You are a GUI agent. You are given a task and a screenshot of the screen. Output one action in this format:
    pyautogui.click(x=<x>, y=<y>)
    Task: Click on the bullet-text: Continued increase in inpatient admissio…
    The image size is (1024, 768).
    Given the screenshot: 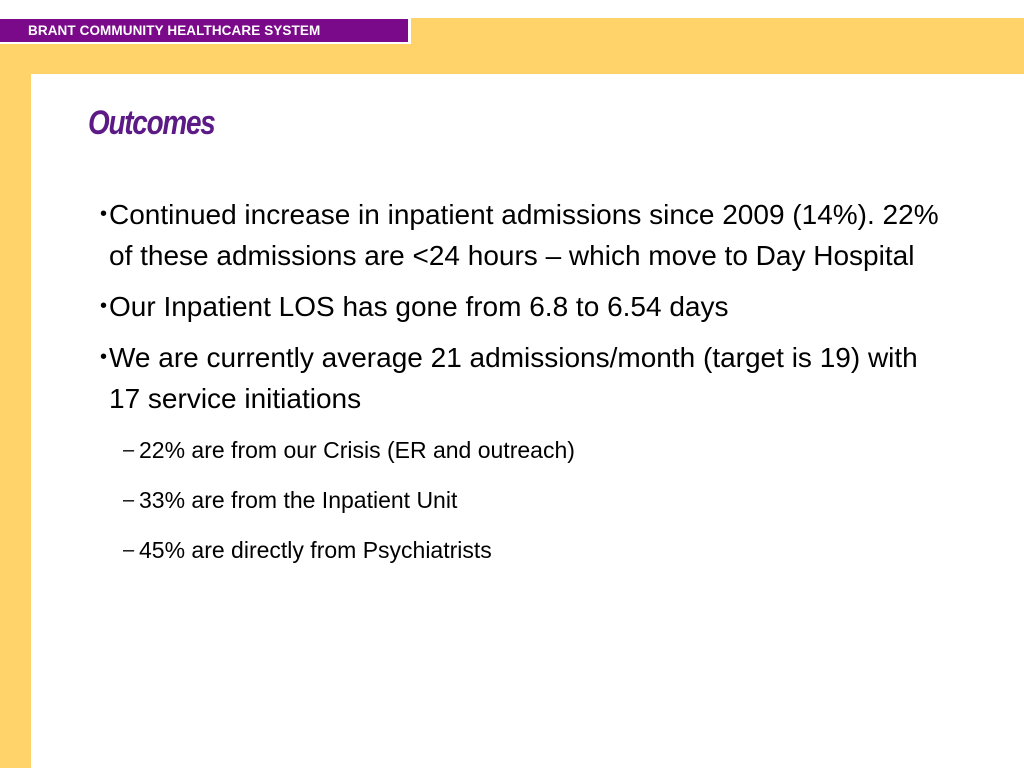 What is the action you would take?
    pyautogui.click(x=524, y=235)
    